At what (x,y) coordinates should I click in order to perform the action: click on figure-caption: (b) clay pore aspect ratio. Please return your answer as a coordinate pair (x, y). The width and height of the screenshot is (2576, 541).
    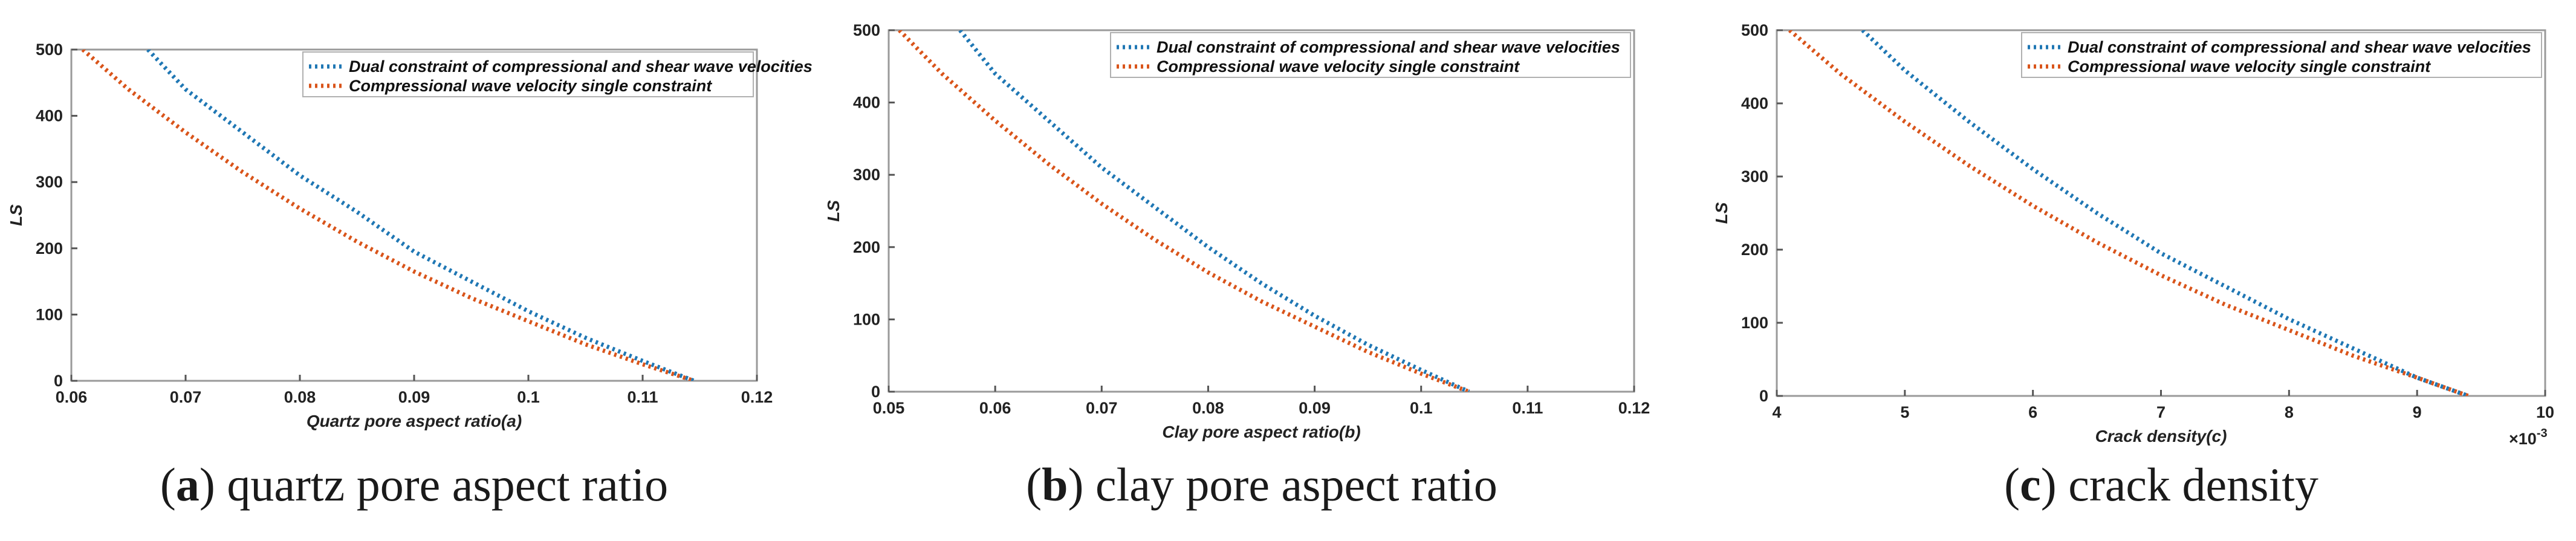
    Looking at the image, I should click on (1262, 484).